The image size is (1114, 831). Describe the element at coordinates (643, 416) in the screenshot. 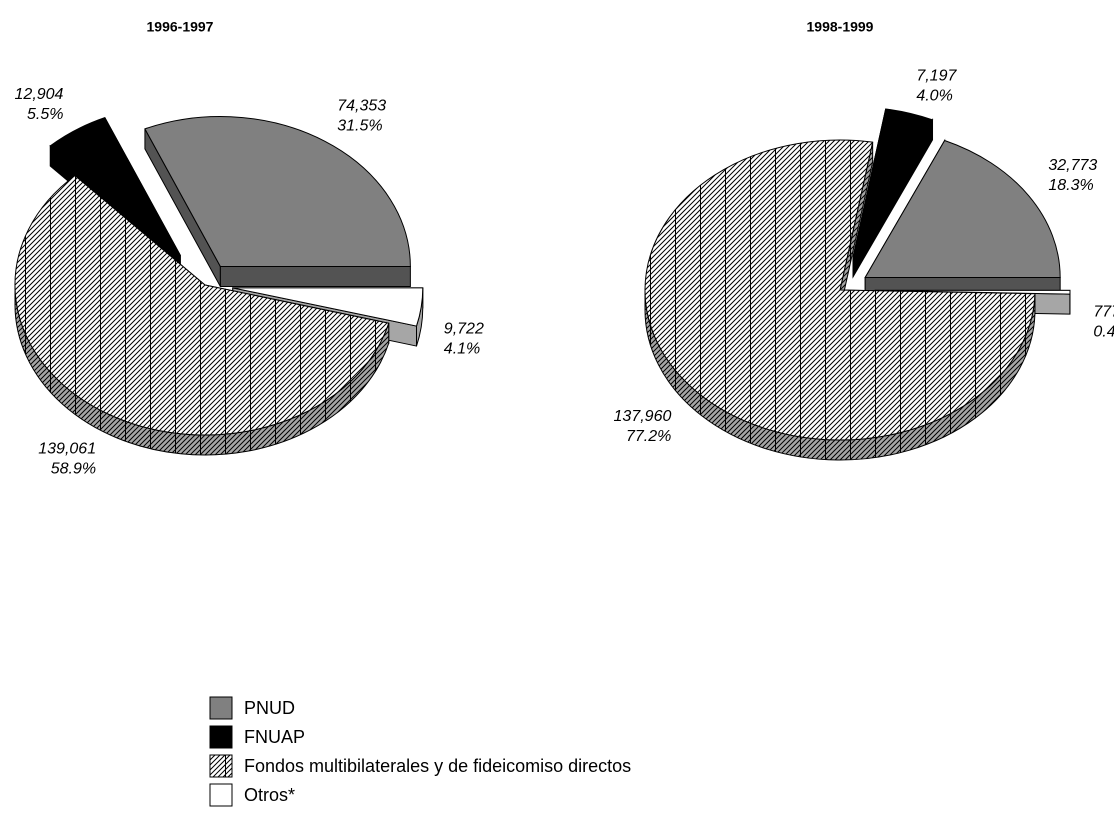

I see `value-label: 137,960` at that location.